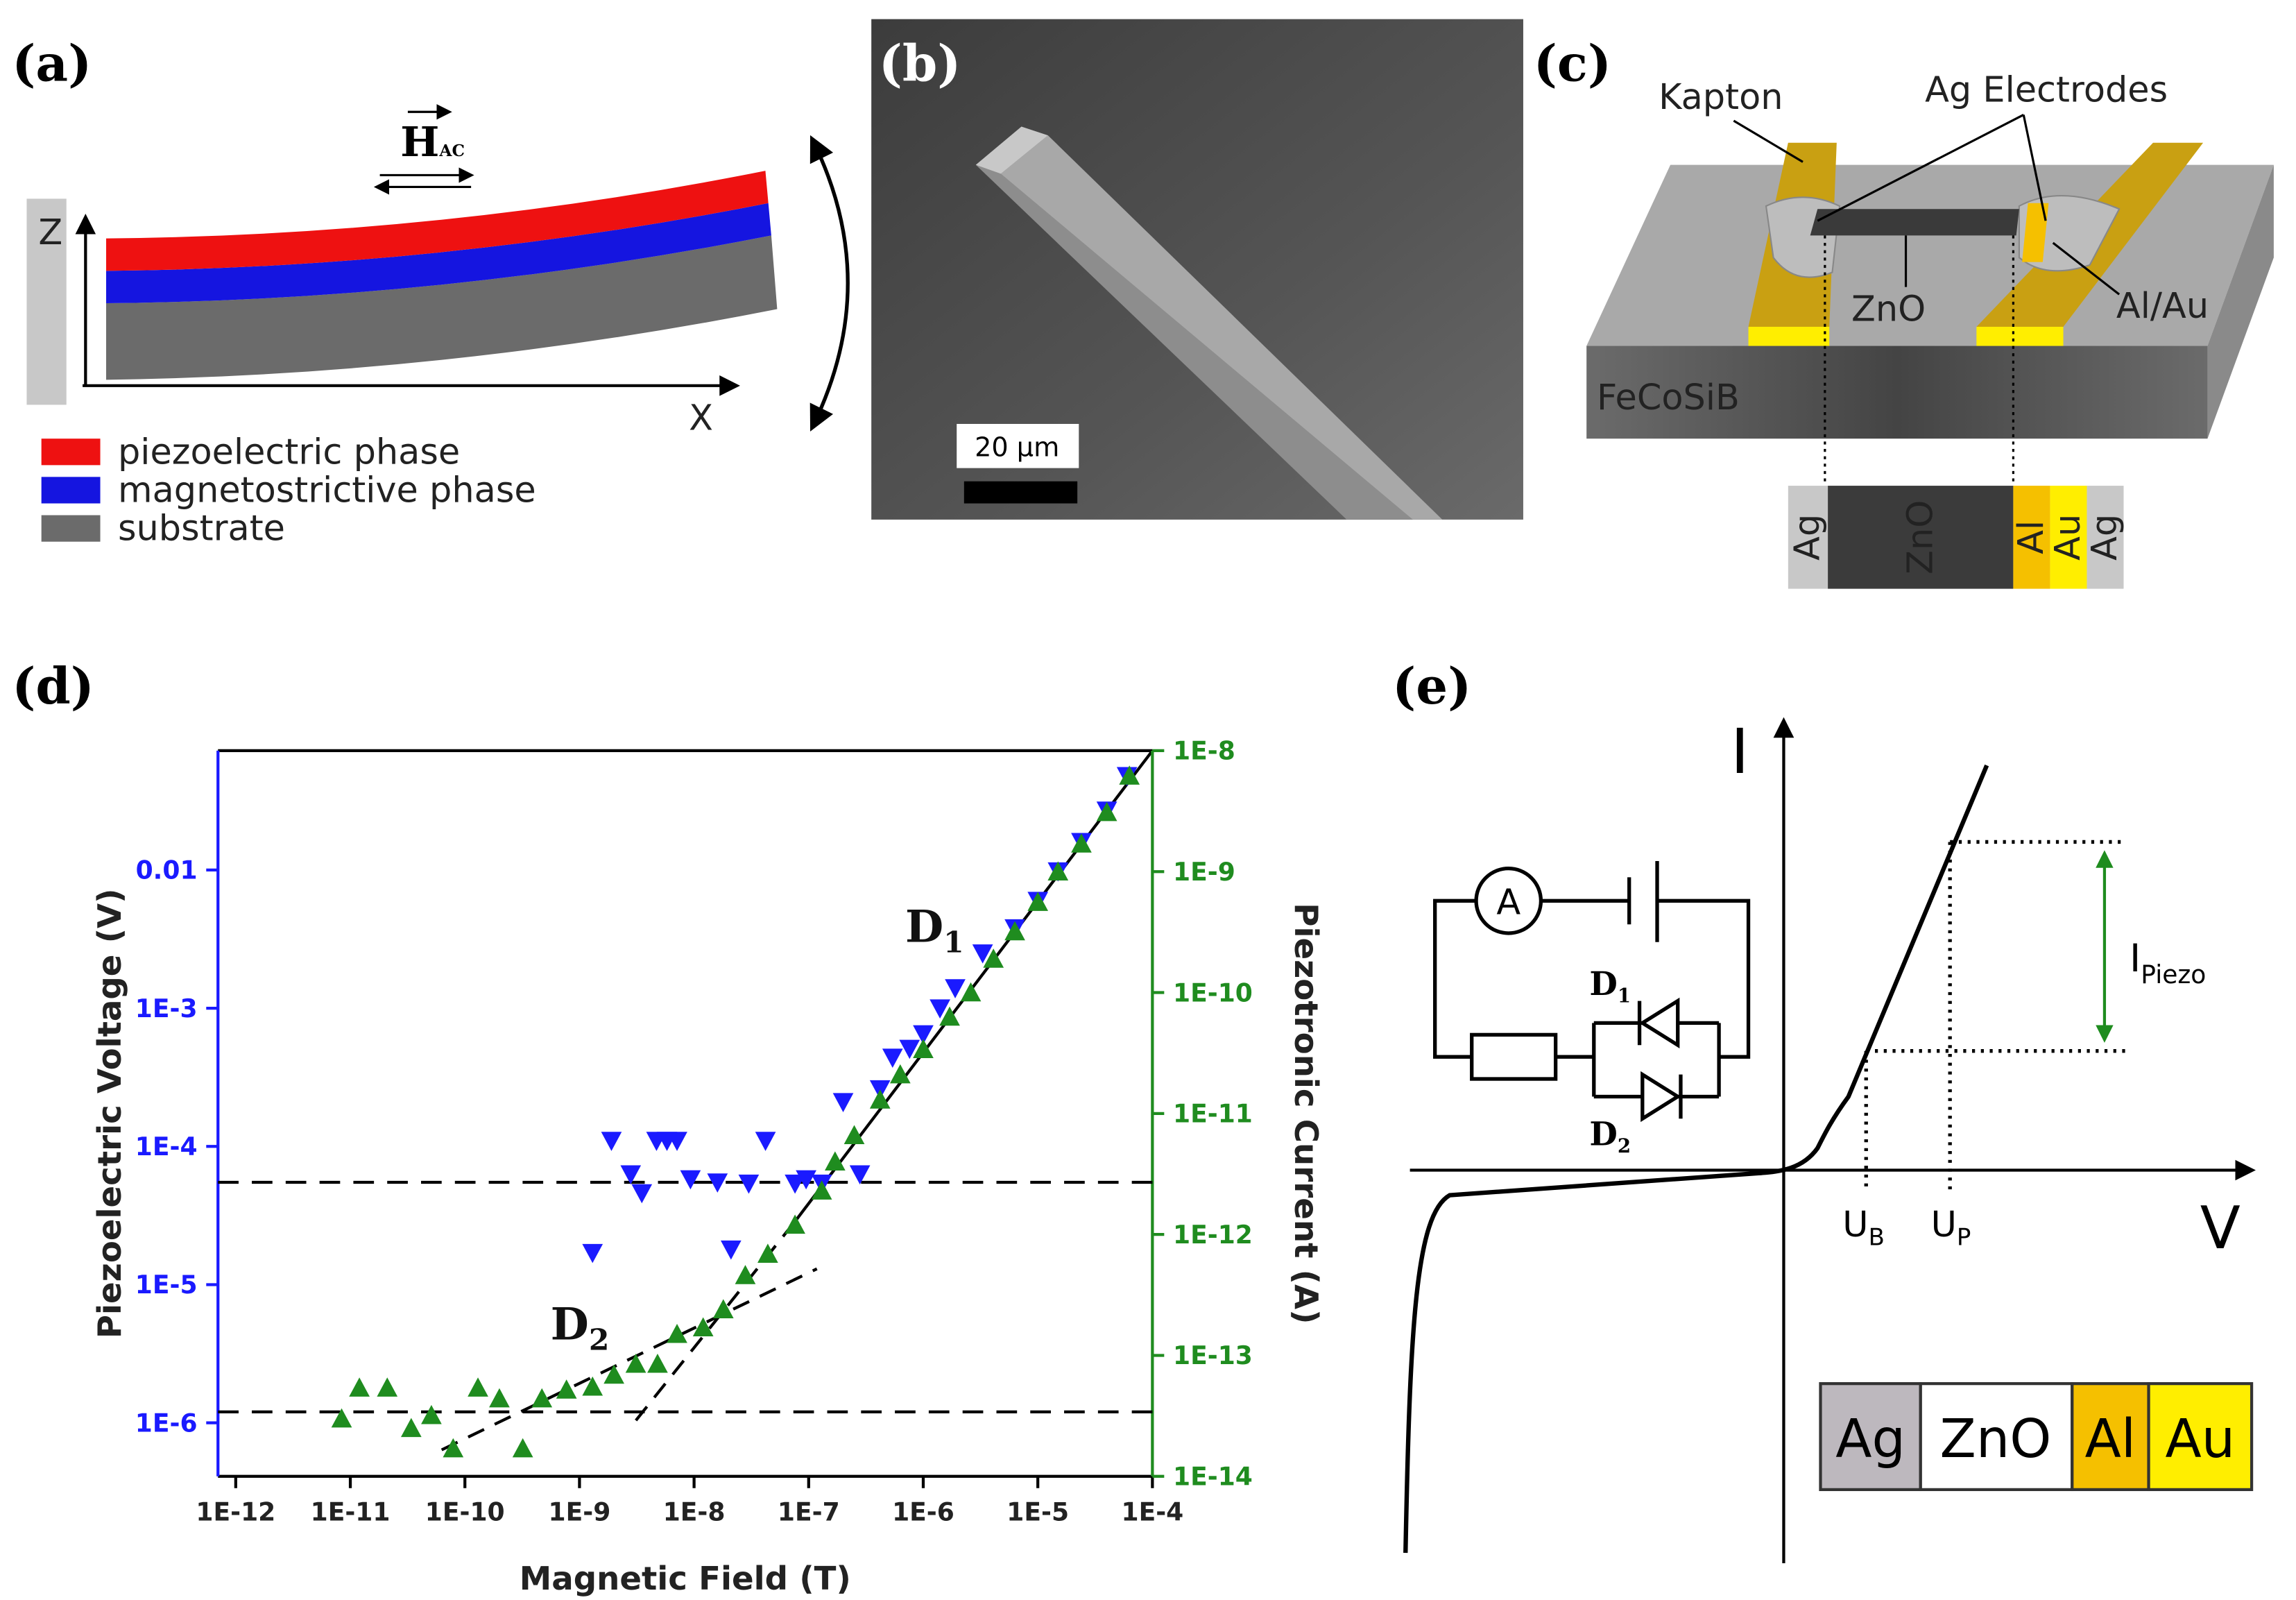  I want to click on x-tick-label: 1E-8, so click(694, 1511).